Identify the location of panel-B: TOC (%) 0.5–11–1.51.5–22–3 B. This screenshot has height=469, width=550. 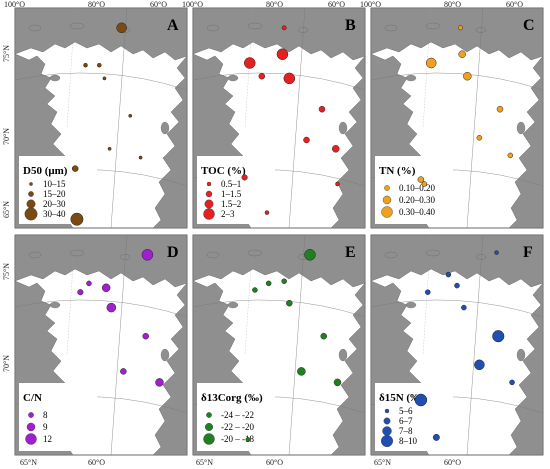
(279, 118).